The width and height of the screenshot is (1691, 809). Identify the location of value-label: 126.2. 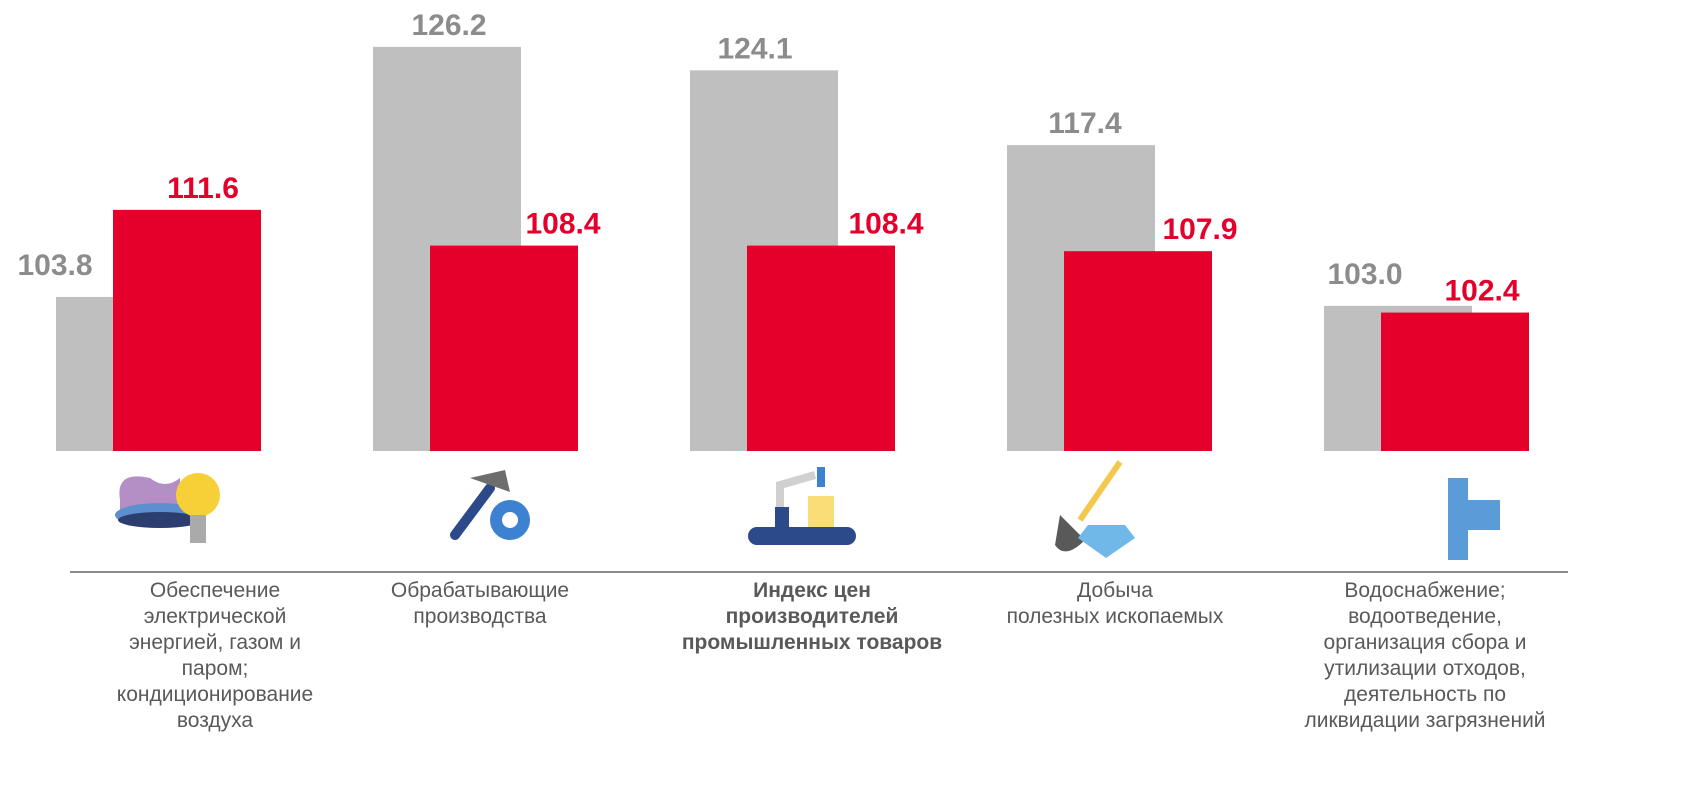
(448, 25).